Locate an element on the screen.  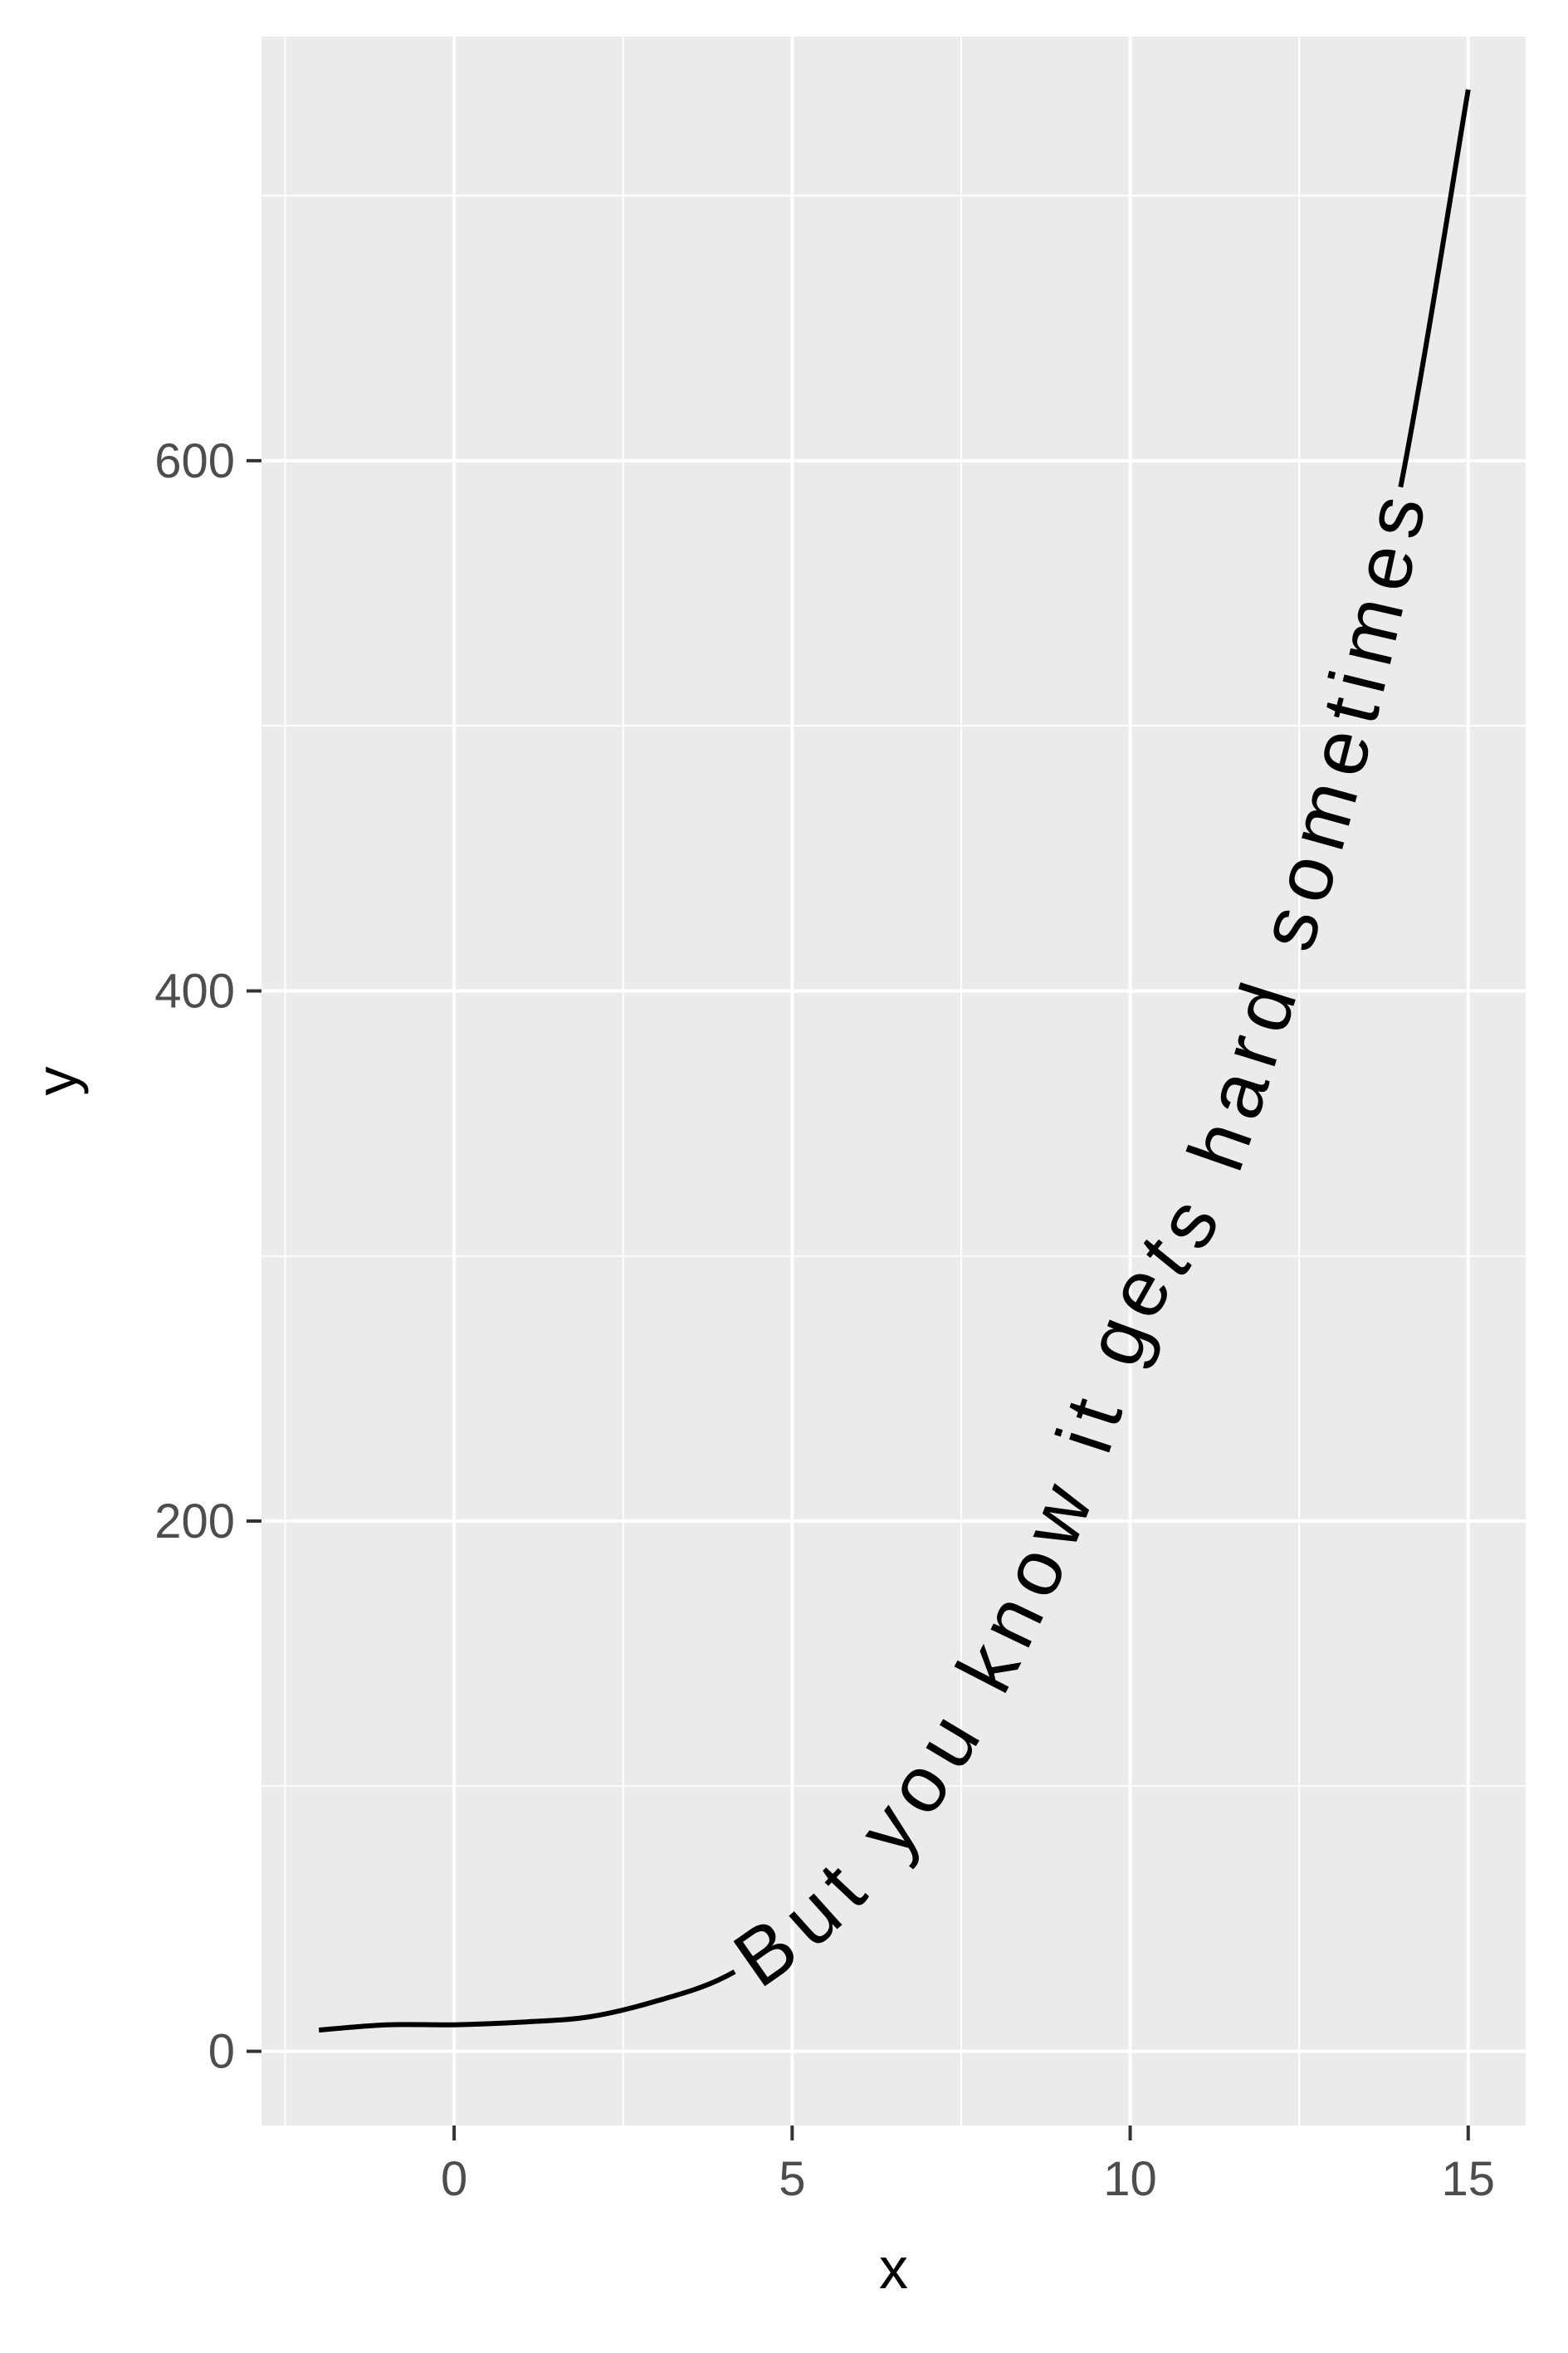
y-tick-label: 200 is located at coordinates (194, 1521).